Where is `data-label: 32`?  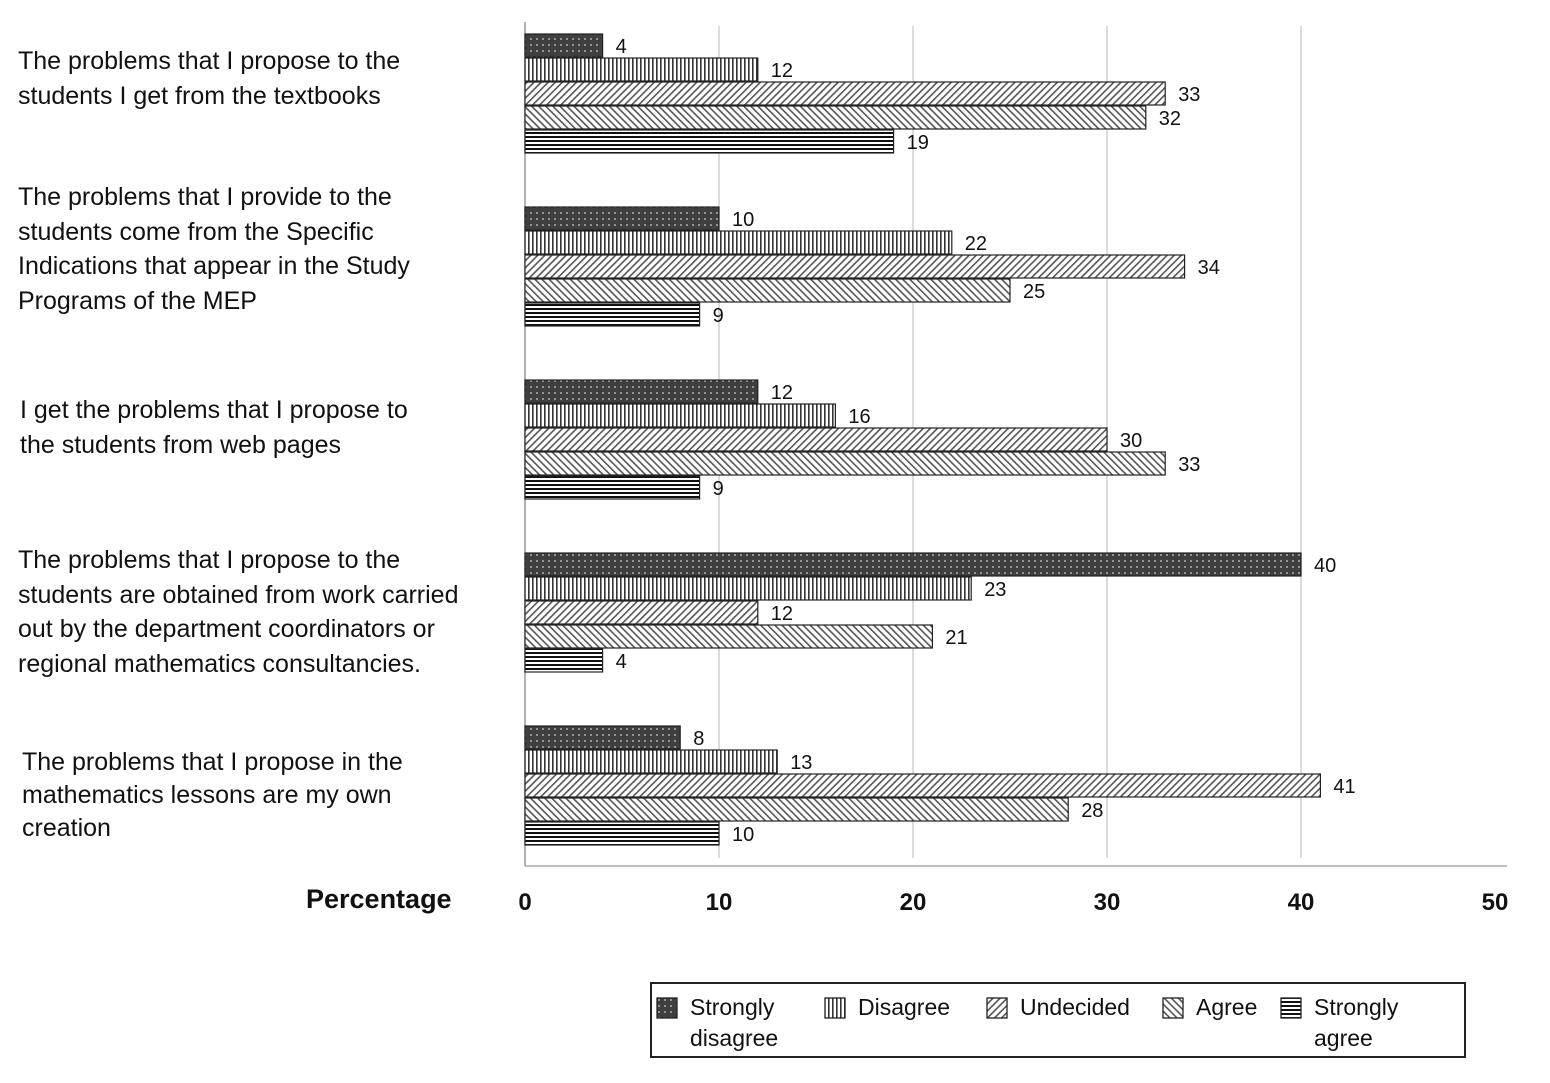 data-label: 32 is located at coordinates (1170, 119).